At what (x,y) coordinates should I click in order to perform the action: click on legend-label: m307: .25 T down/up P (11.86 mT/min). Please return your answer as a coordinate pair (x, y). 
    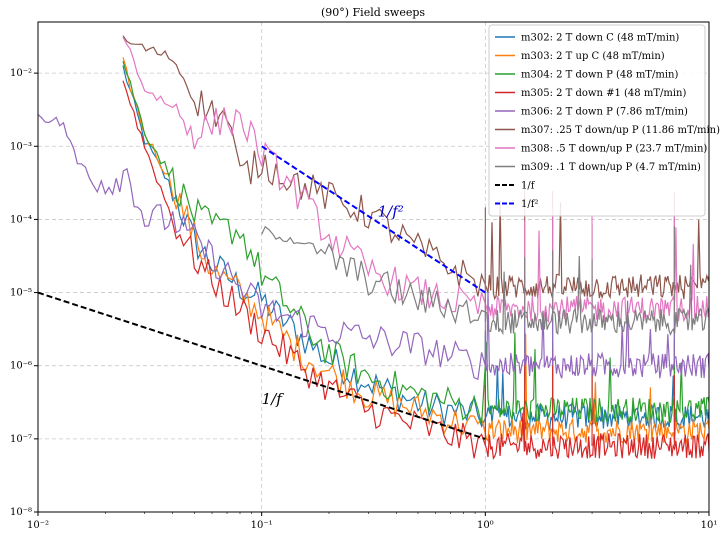
    Looking at the image, I should click on (620, 130).